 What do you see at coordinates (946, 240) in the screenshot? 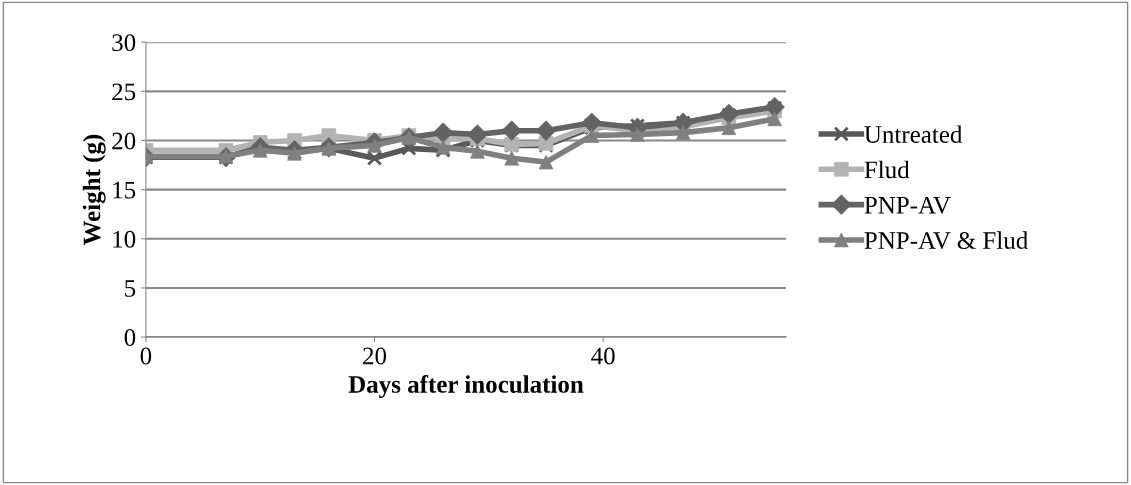
I see `legend-label: PNP-AV & Flud` at bounding box center [946, 240].